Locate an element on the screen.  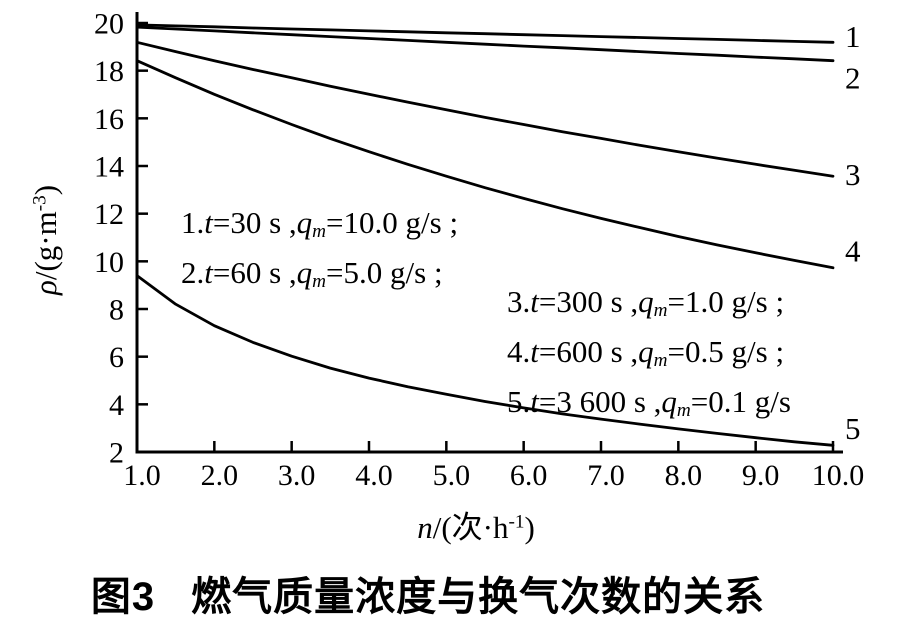
y-tick-label: 4 is located at coordinates (116, 405).